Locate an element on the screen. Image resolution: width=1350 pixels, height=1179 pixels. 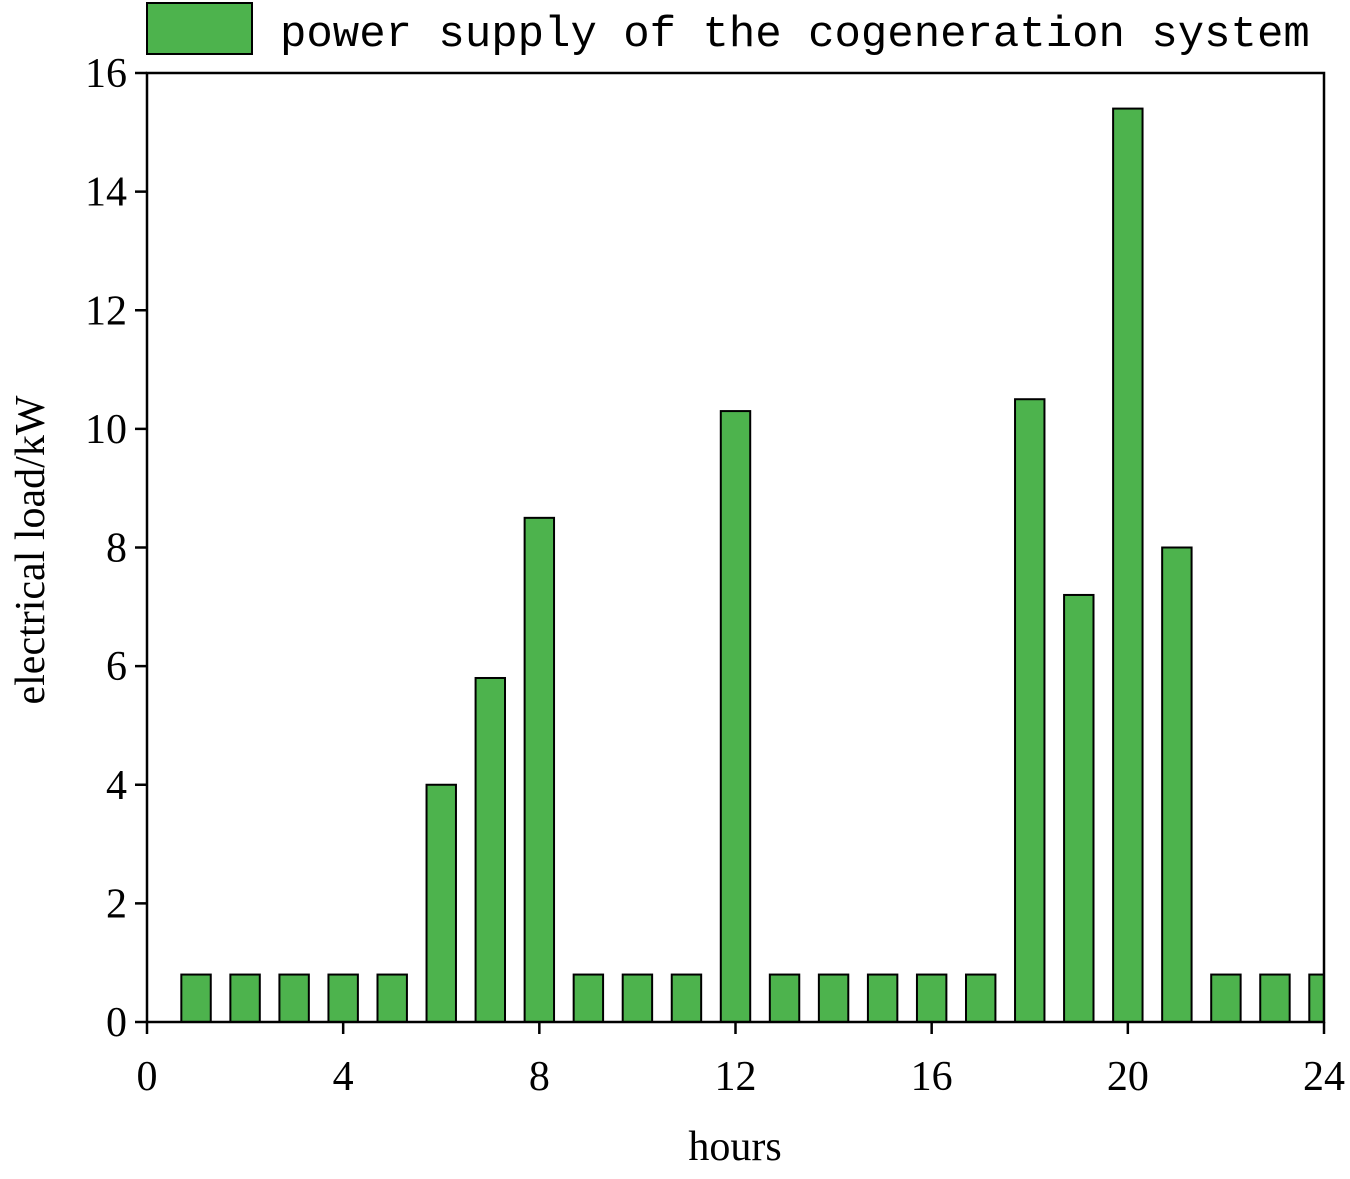
y-tick-label: 8 is located at coordinates (116, 549).